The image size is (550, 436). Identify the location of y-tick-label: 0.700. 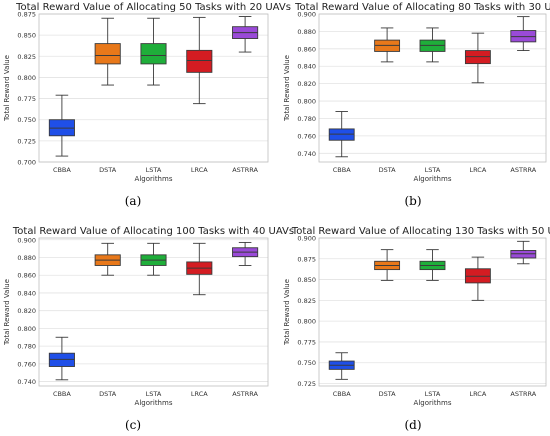
(26, 163).